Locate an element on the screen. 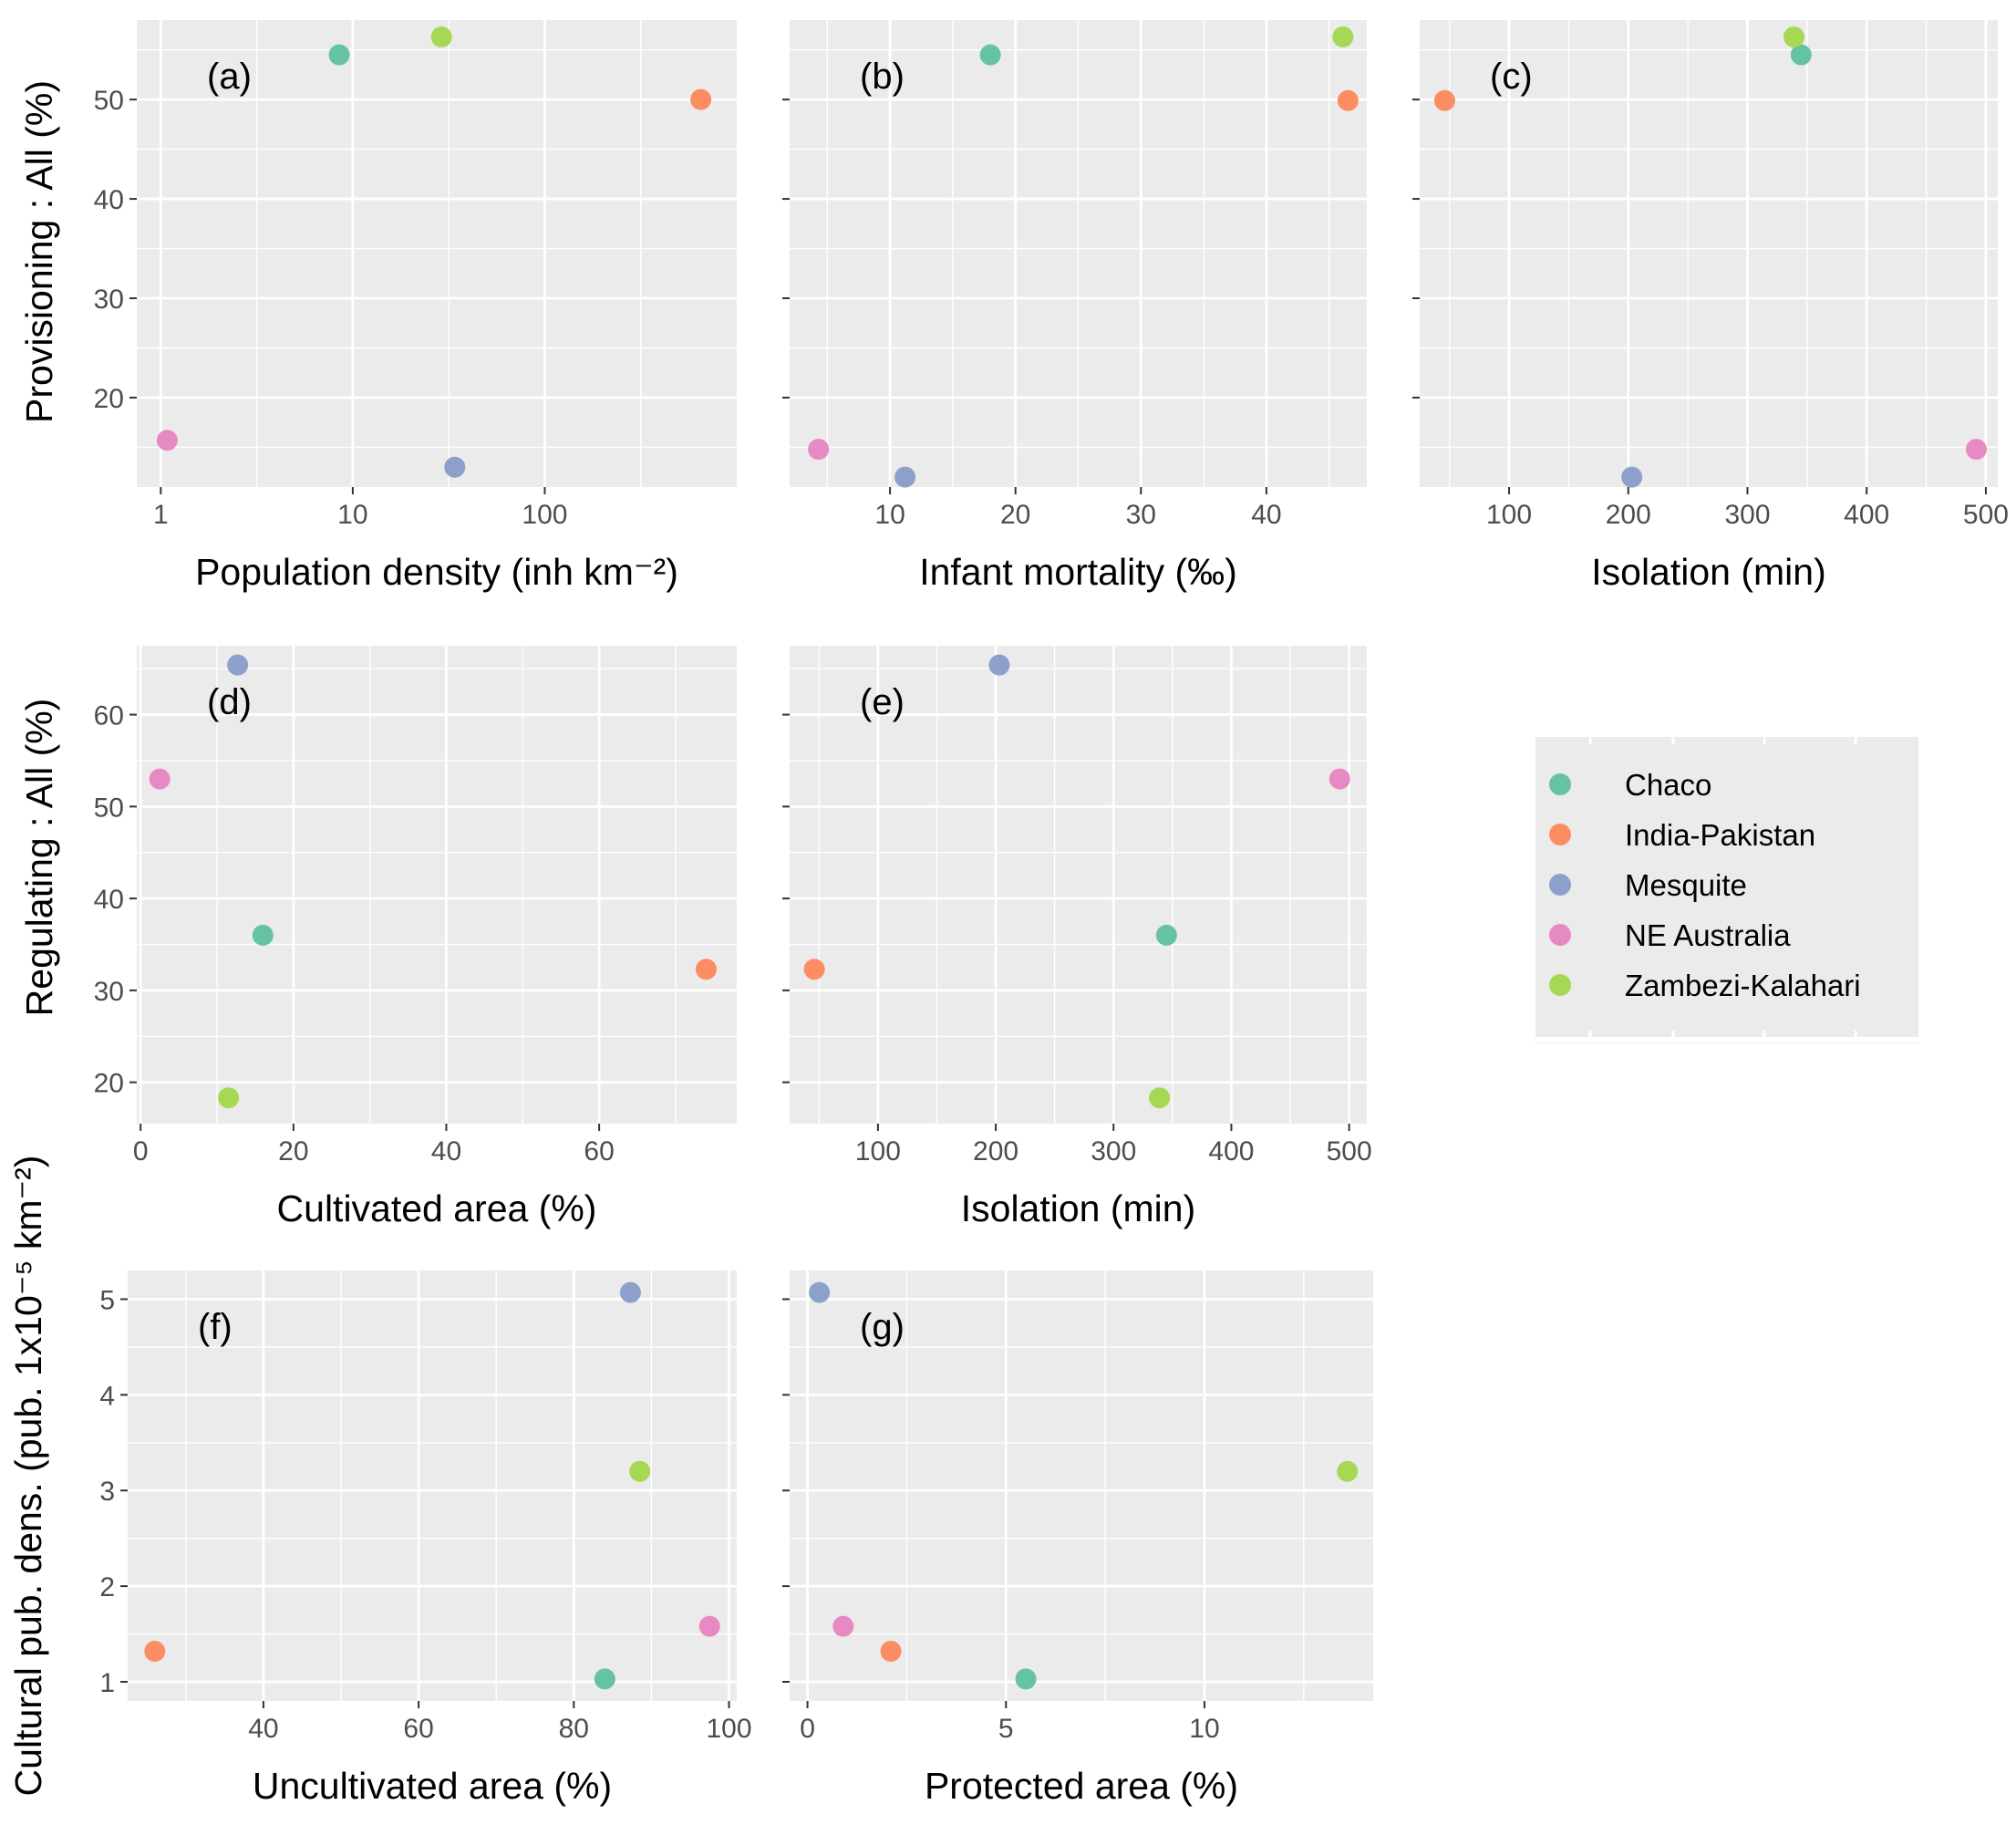  x-tick-label: 0 is located at coordinates (141, 1151).